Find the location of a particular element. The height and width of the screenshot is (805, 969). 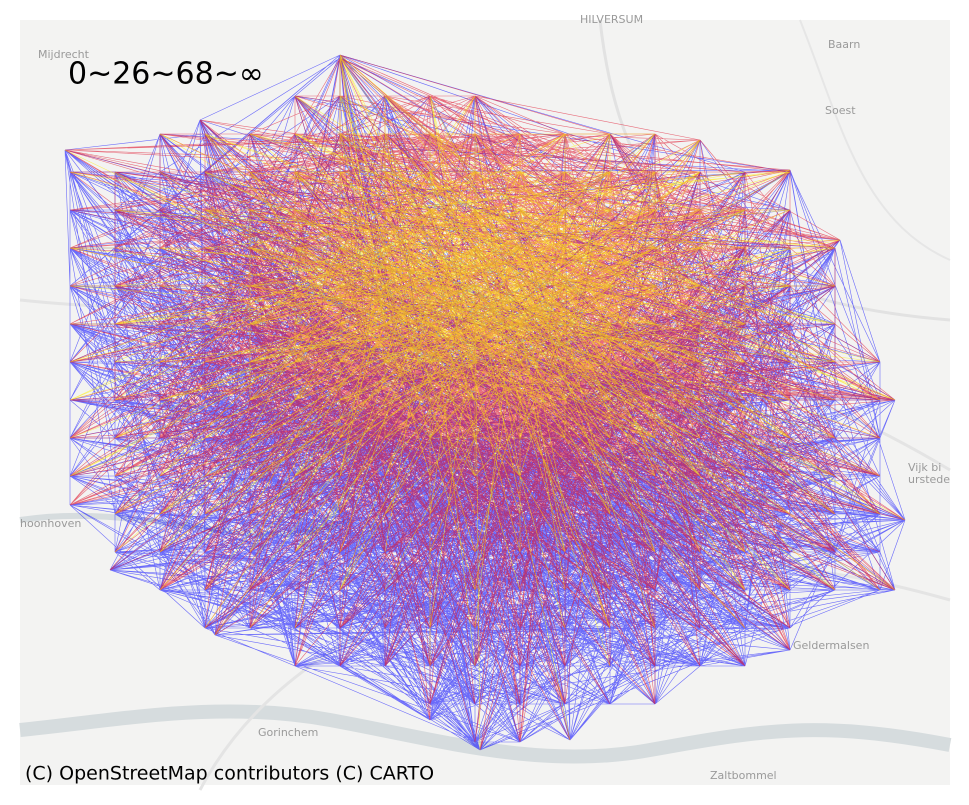

place-label: Zaltbommel is located at coordinates (743, 775).